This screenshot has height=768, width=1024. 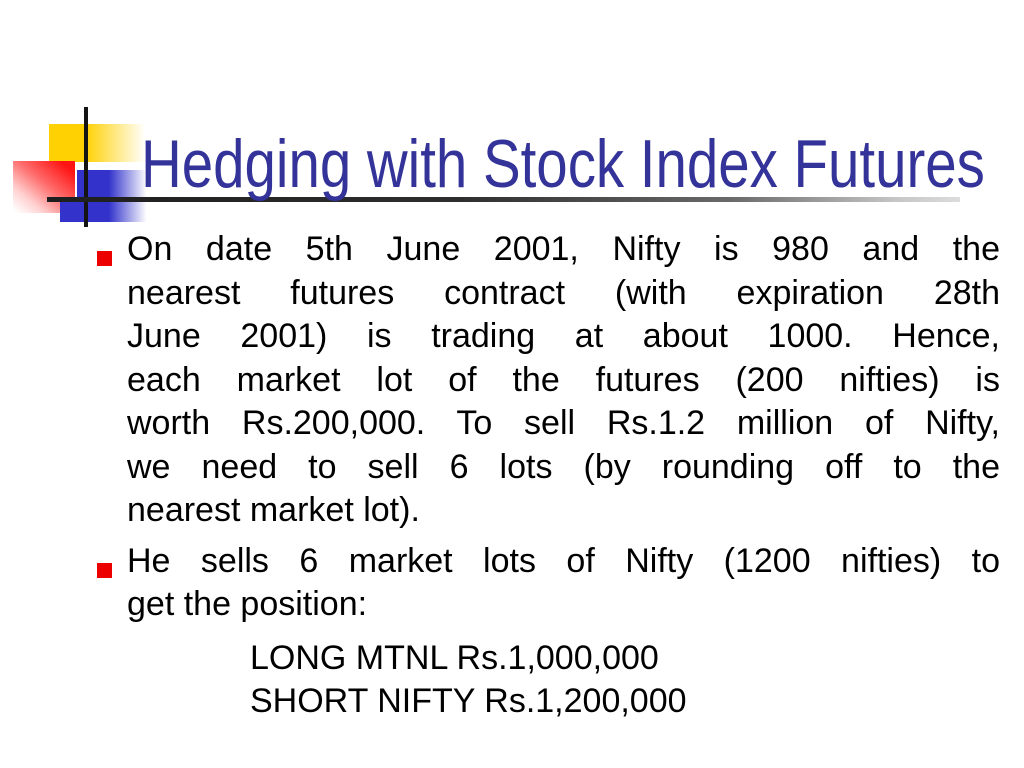 What do you see at coordinates (247, 604) in the screenshot?
I see `text-line: get the position:` at bounding box center [247, 604].